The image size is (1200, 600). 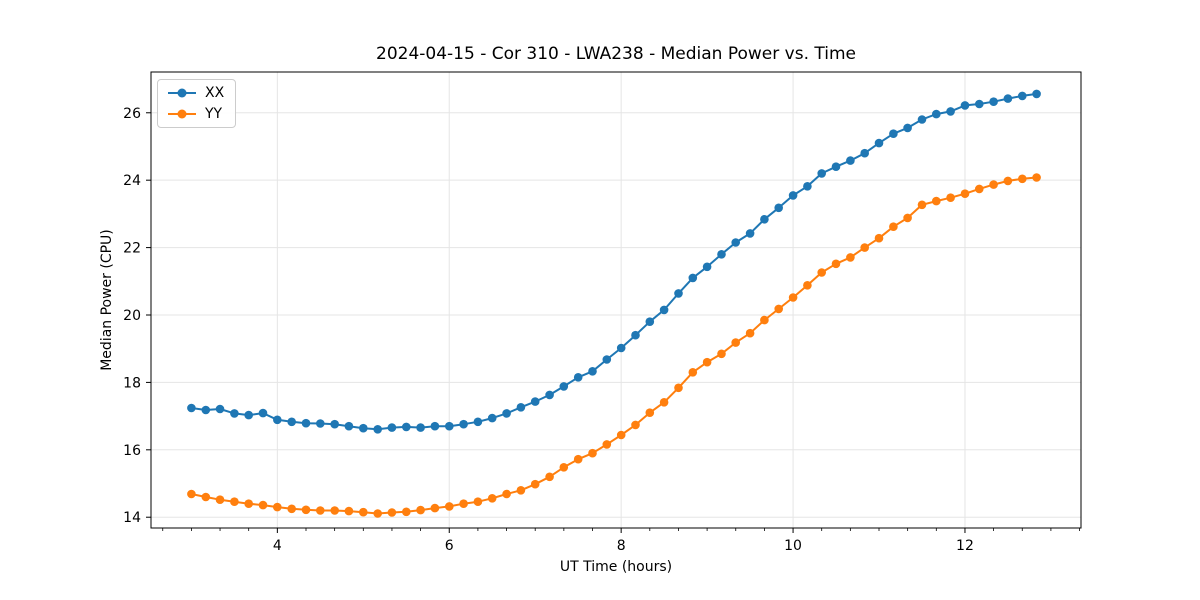 What do you see at coordinates (132, 518) in the screenshot?
I see `svg-text: 14` at bounding box center [132, 518].